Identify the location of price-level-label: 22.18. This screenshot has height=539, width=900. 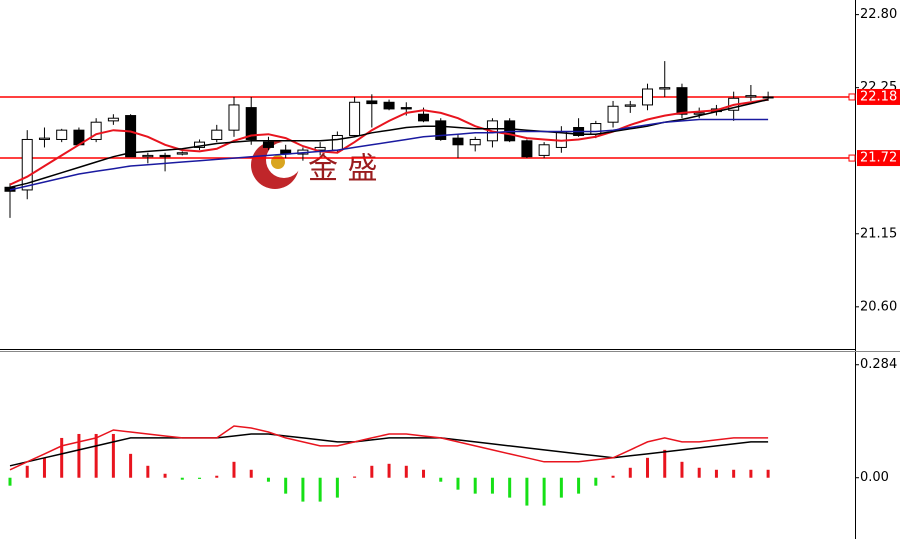
(878, 96).